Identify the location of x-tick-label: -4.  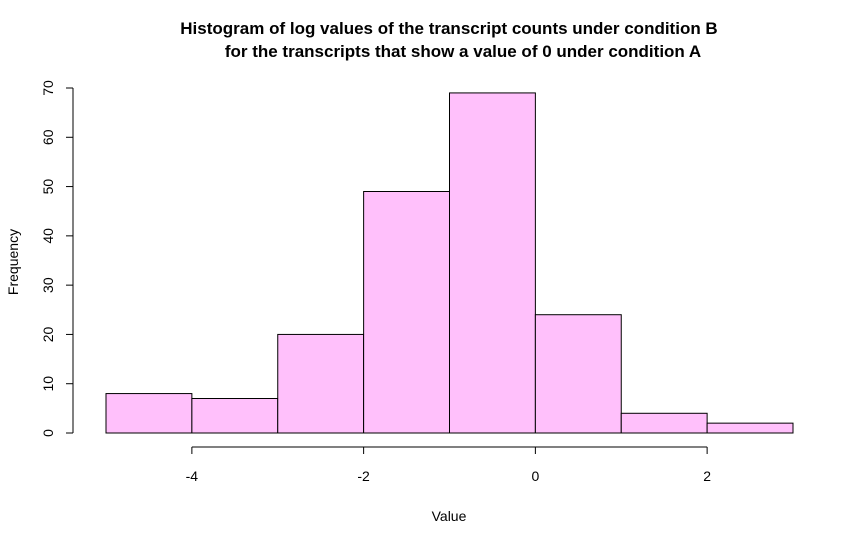
(192, 476).